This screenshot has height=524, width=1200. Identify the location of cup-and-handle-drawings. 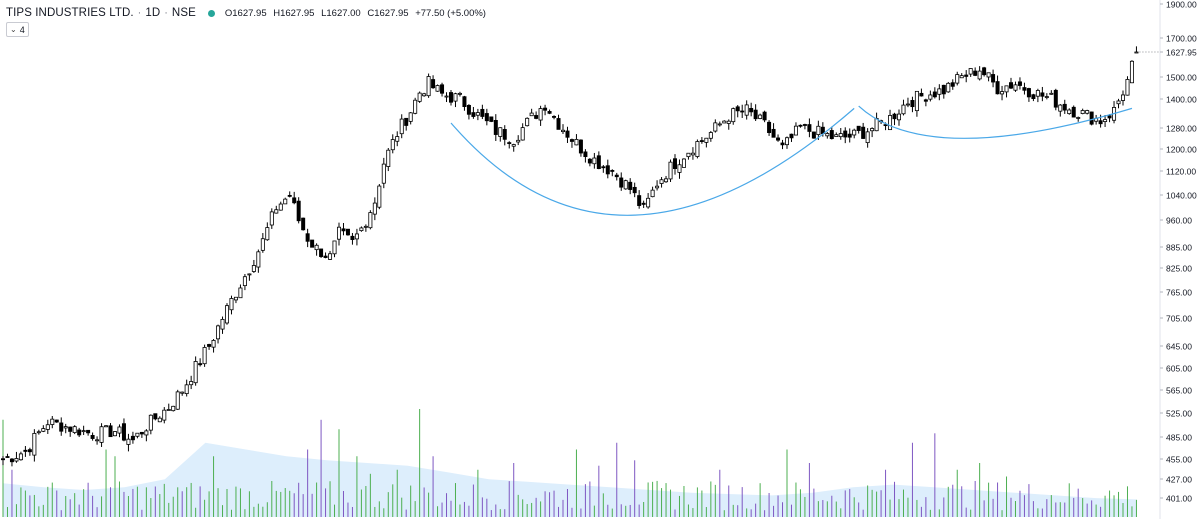
(791, 160).